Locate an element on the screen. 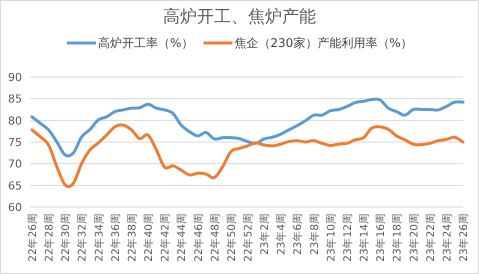 Image resolution: width=479 pixels, height=274 pixels. legend-label: 焦企（230家）产能利用率（%） is located at coordinates (323, 43).